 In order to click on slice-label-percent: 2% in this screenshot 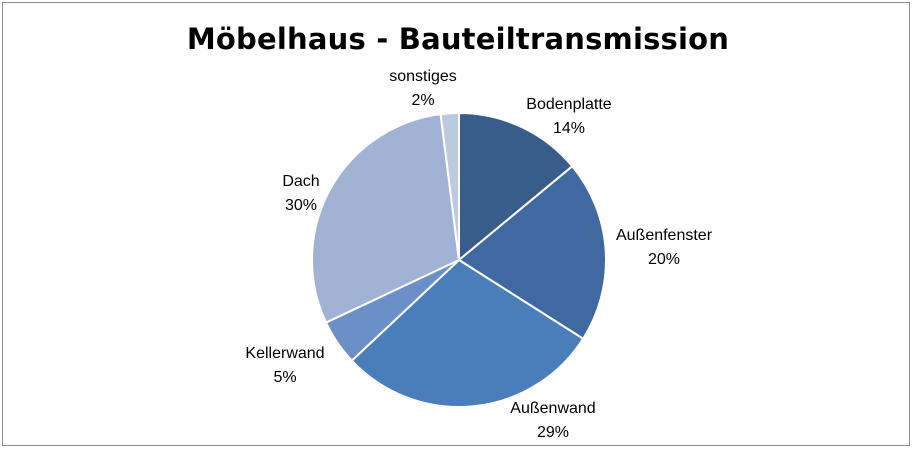, I will do `click(422, 100)`.